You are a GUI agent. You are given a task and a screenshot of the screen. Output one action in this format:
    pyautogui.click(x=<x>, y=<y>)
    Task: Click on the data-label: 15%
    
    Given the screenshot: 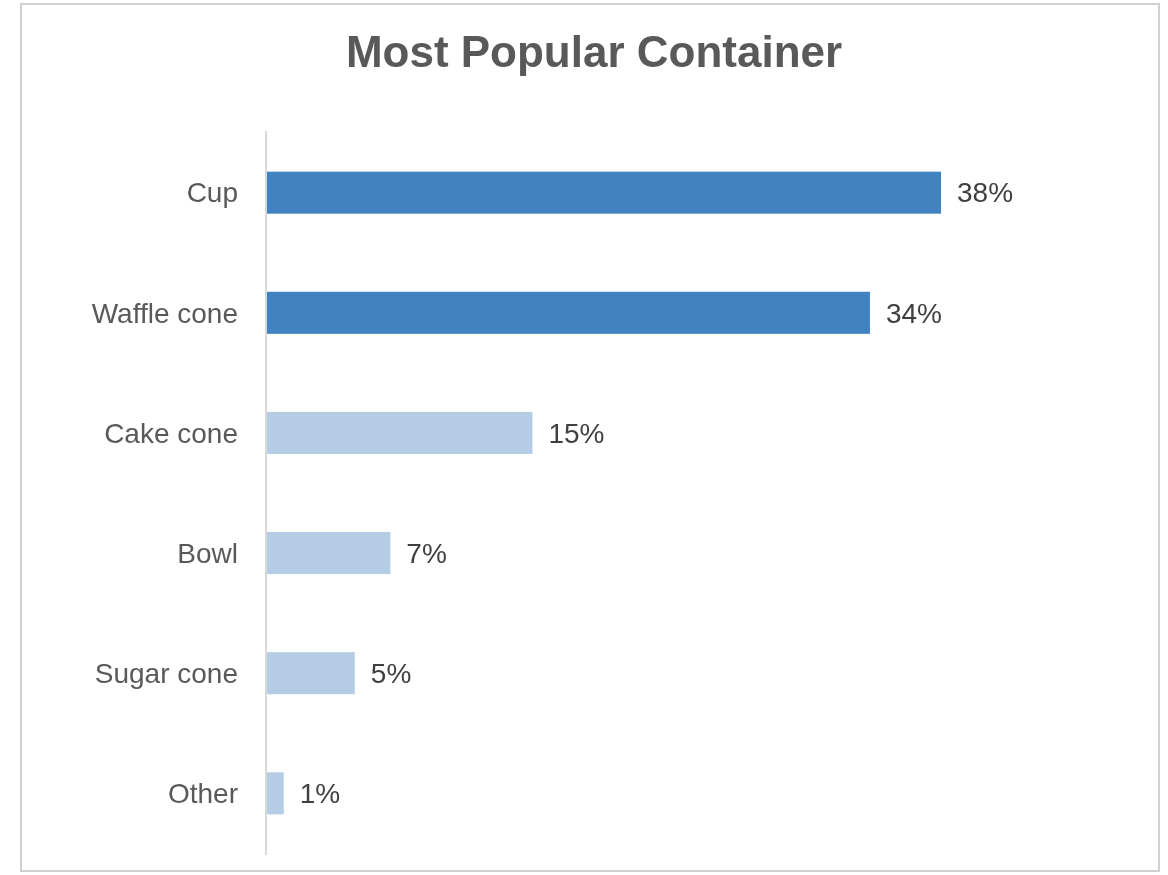 What is the action you would take?
    pyautogui.click(x=576, y=433)
    